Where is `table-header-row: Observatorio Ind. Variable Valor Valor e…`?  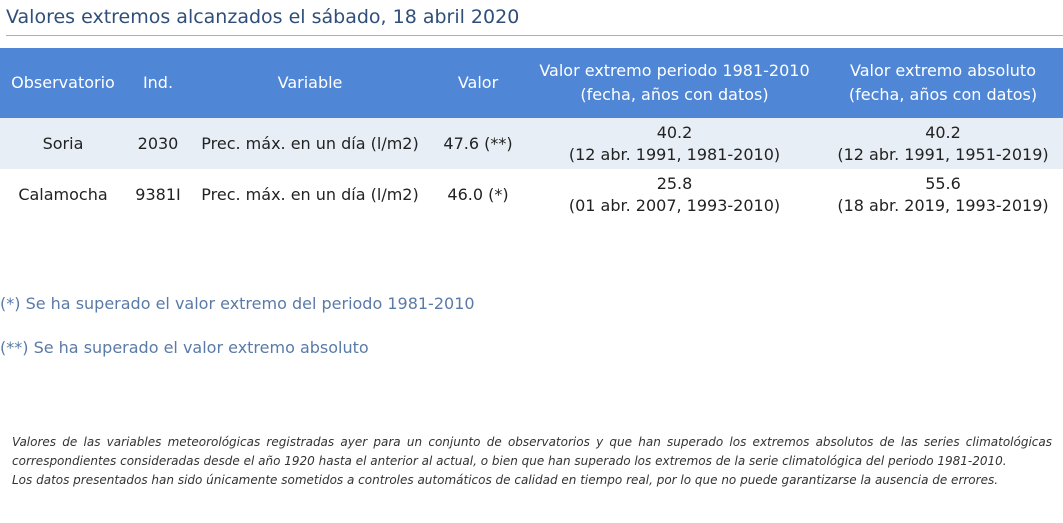
table-header-row: Observatorio Ind. Variable Valor Valor e… is located at coordinates (531, 83).